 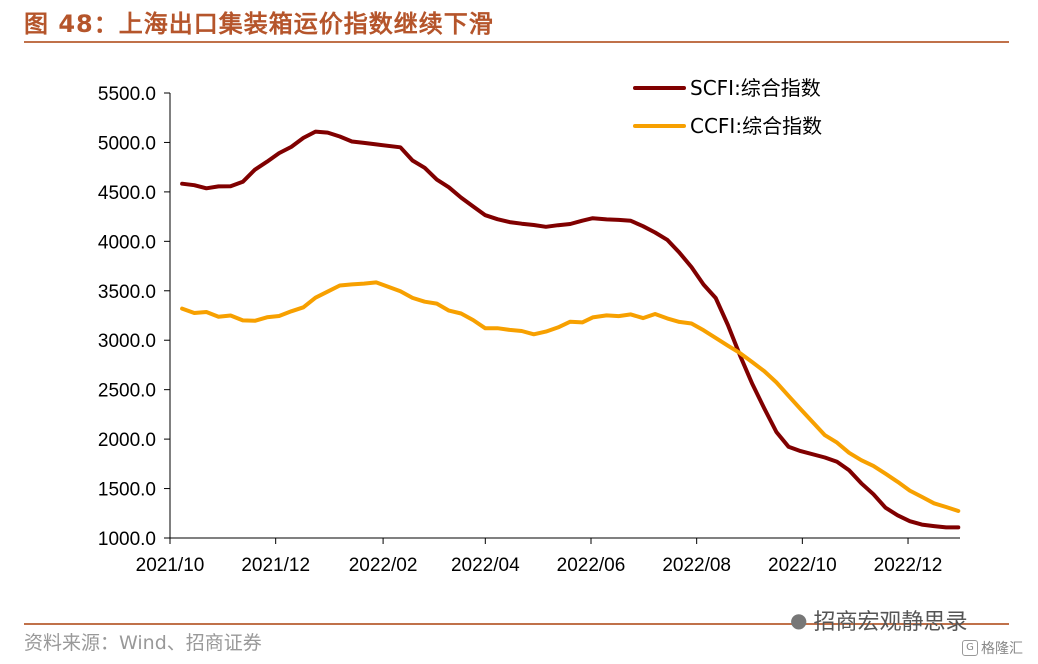 I want to click on y-tick-label: 5000.0, so click(x=127, y=143).